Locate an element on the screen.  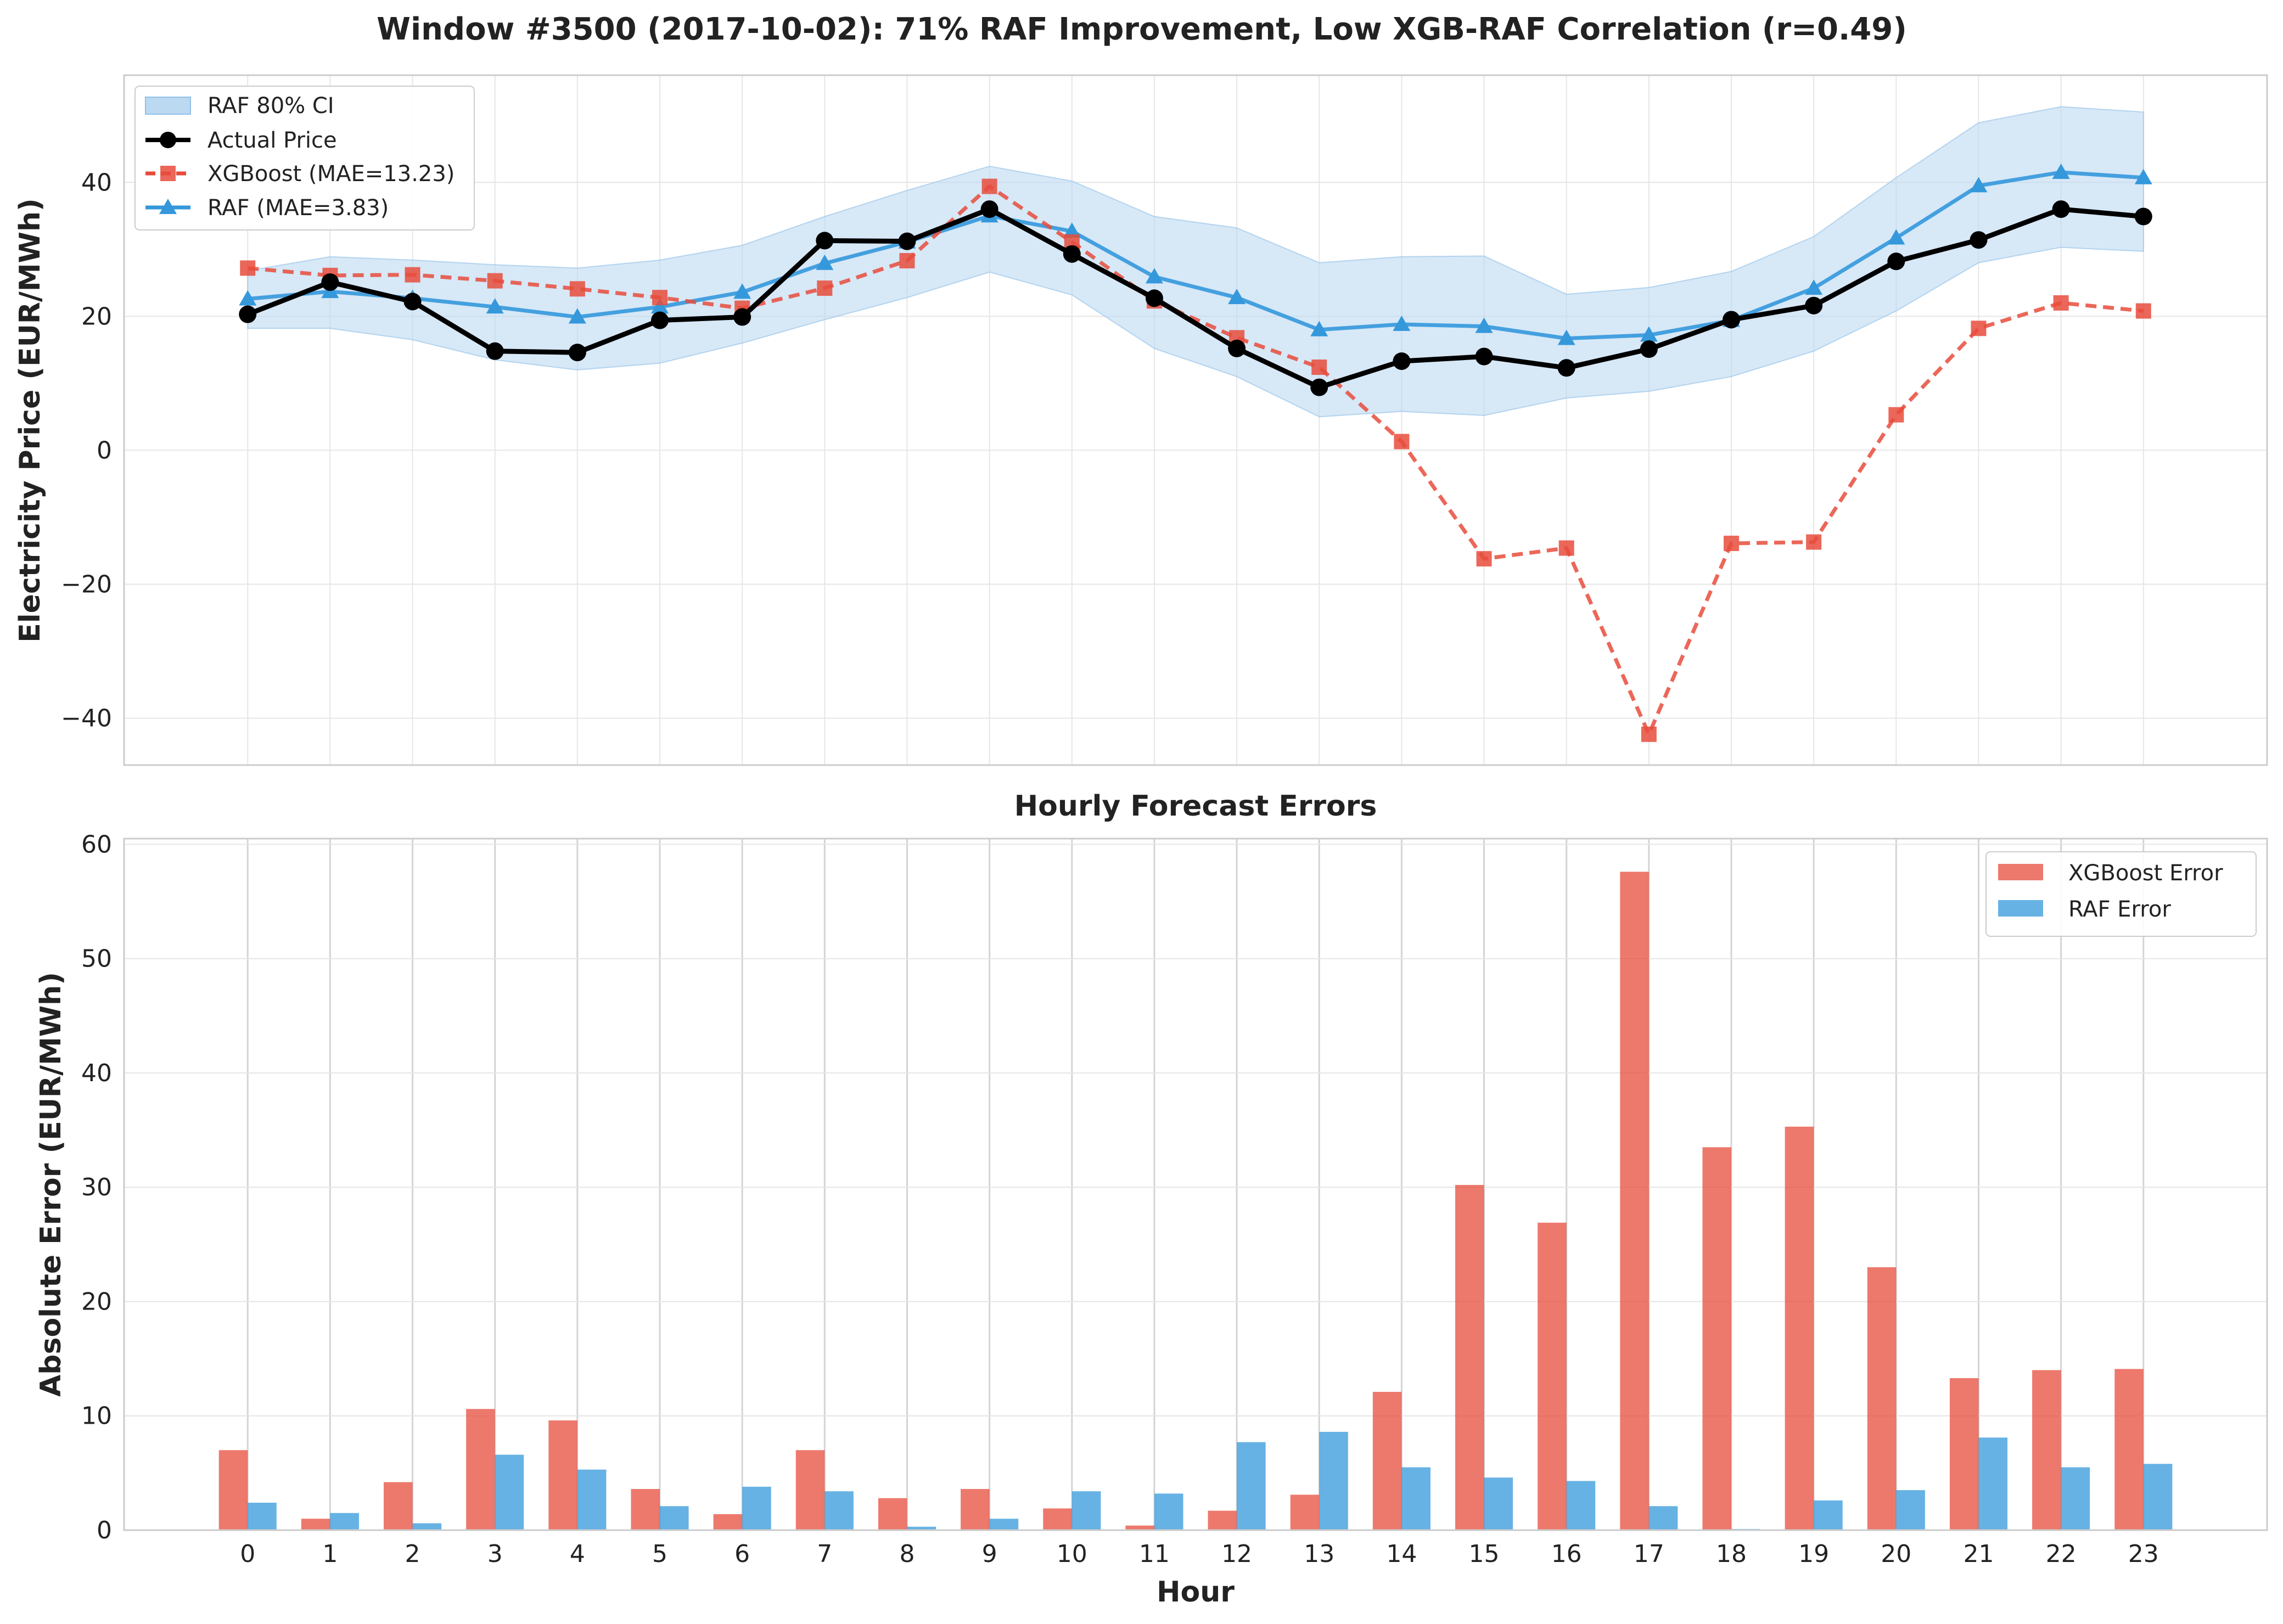
legend-marker-raf is located at coordinates (168, 206).